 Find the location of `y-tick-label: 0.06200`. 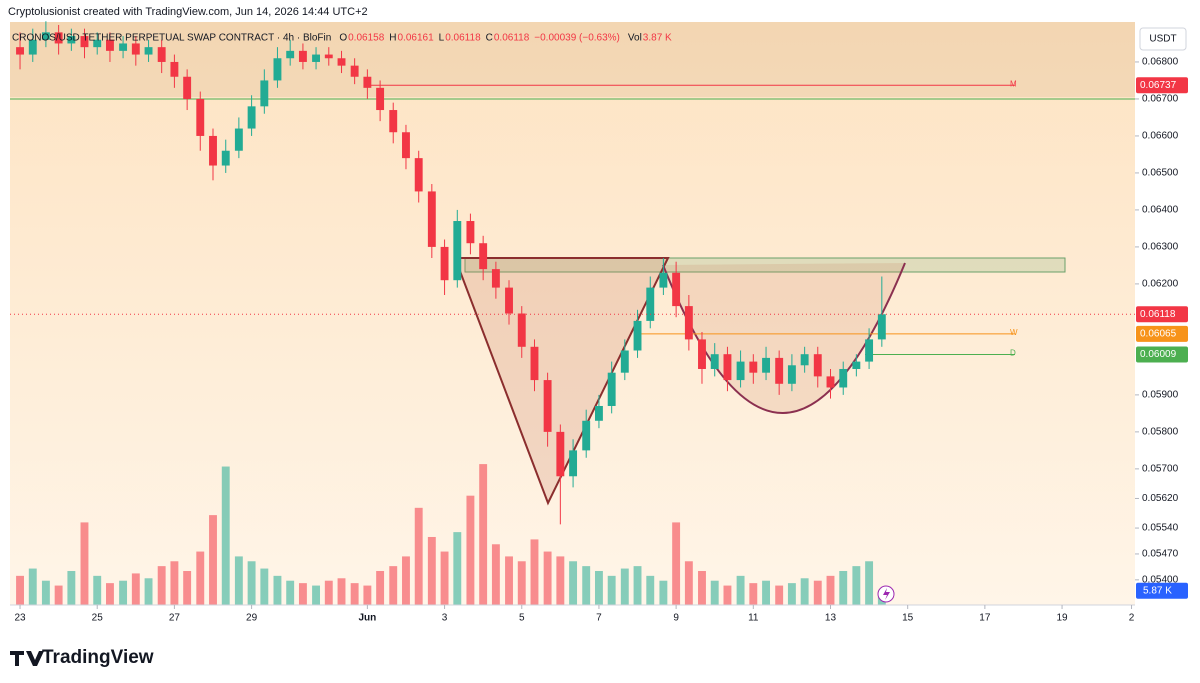

y-tick-label: 0.06200 is located at coordinates (1160, 284).